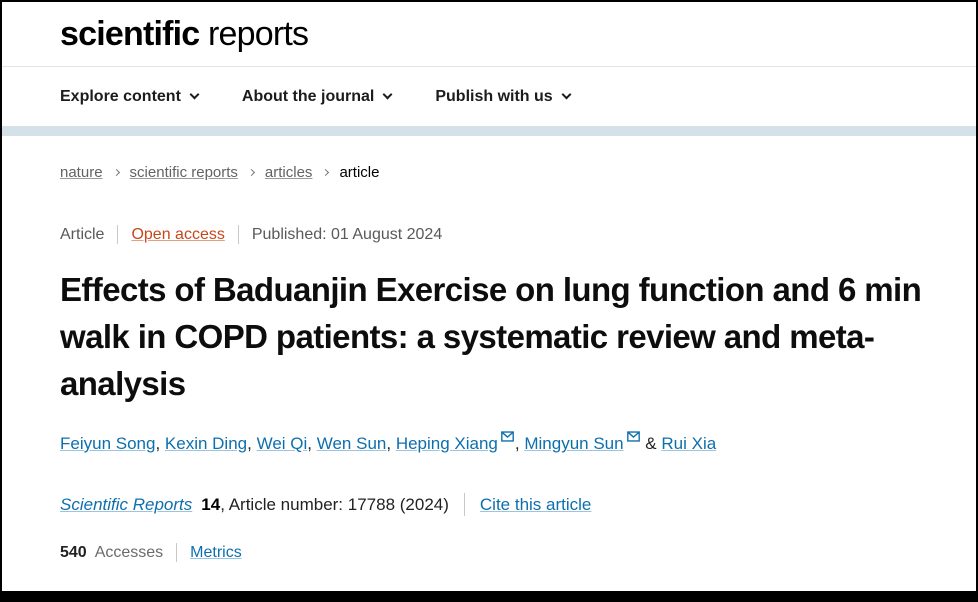 Image resolution: width=978 pixels, height=602 pixels. What do you see at coordinates (206, 443) in the screenshot?
I see `author-link: Kexin Ding` at bounding box center [206, 443].